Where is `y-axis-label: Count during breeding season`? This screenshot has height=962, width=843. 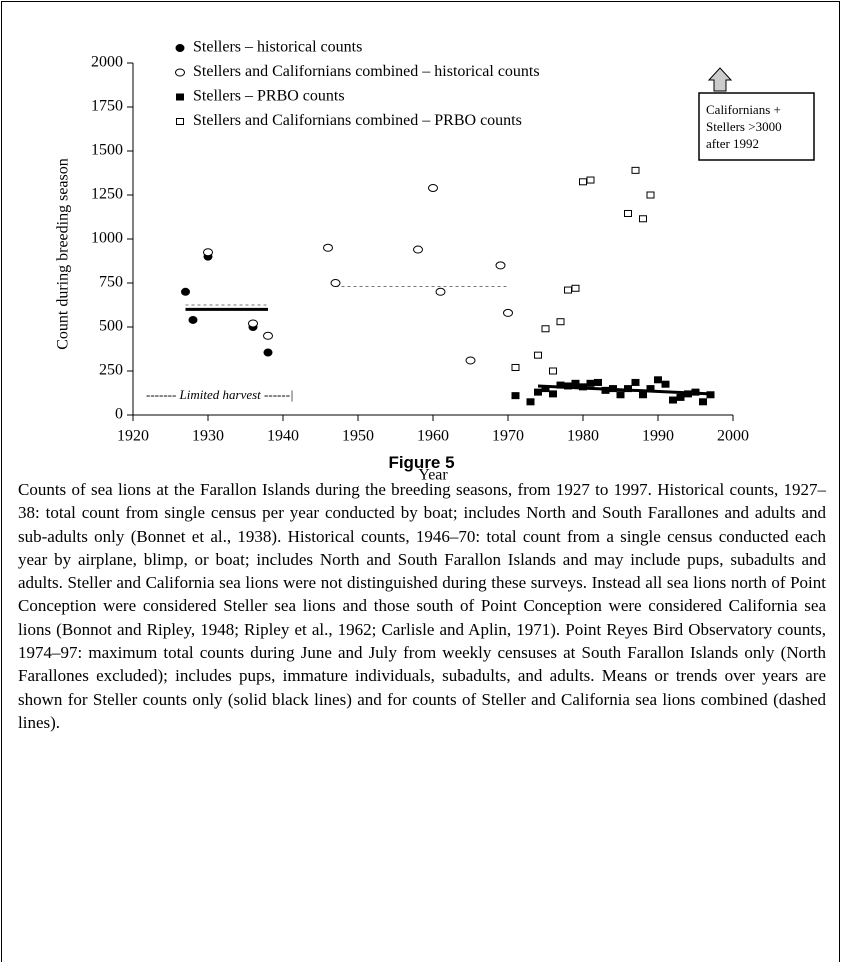
y-axis-label: Count during breeding season is located at coordinates (63, 254).